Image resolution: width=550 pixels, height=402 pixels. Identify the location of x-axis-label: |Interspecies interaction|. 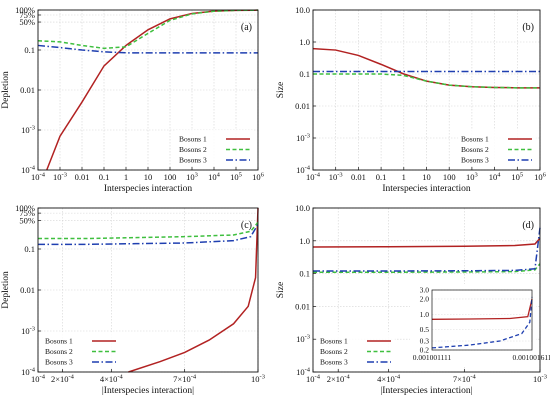
(148, 391).